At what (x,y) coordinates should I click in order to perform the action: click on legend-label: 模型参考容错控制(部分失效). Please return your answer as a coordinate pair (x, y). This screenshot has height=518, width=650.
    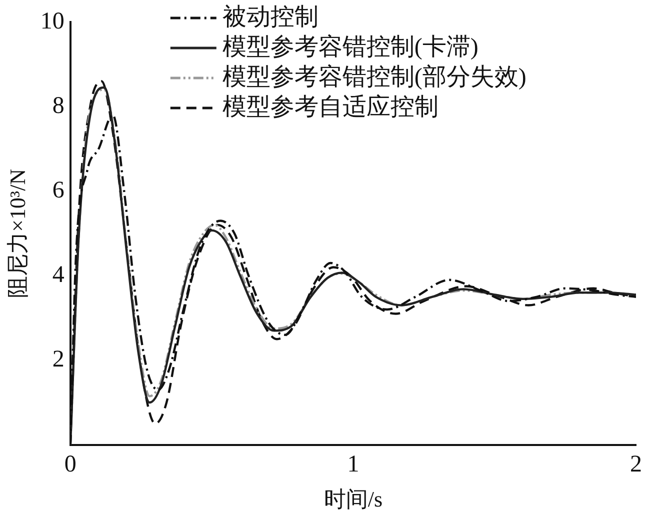
    Looking at the image, I should click on (374, 76).